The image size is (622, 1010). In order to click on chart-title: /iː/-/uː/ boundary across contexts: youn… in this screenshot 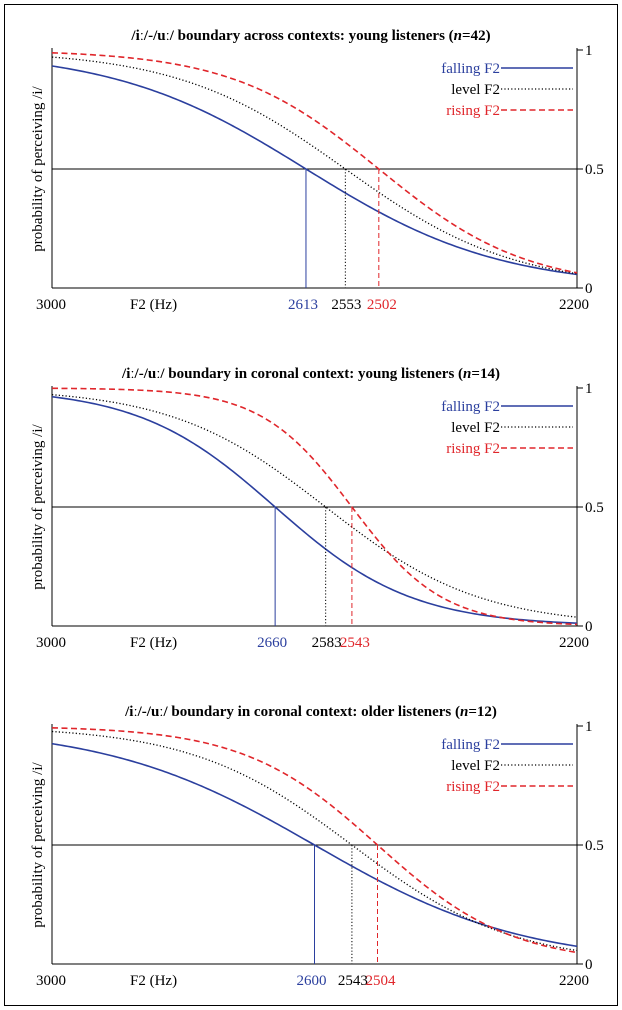, I will do `click(310, 36)`.